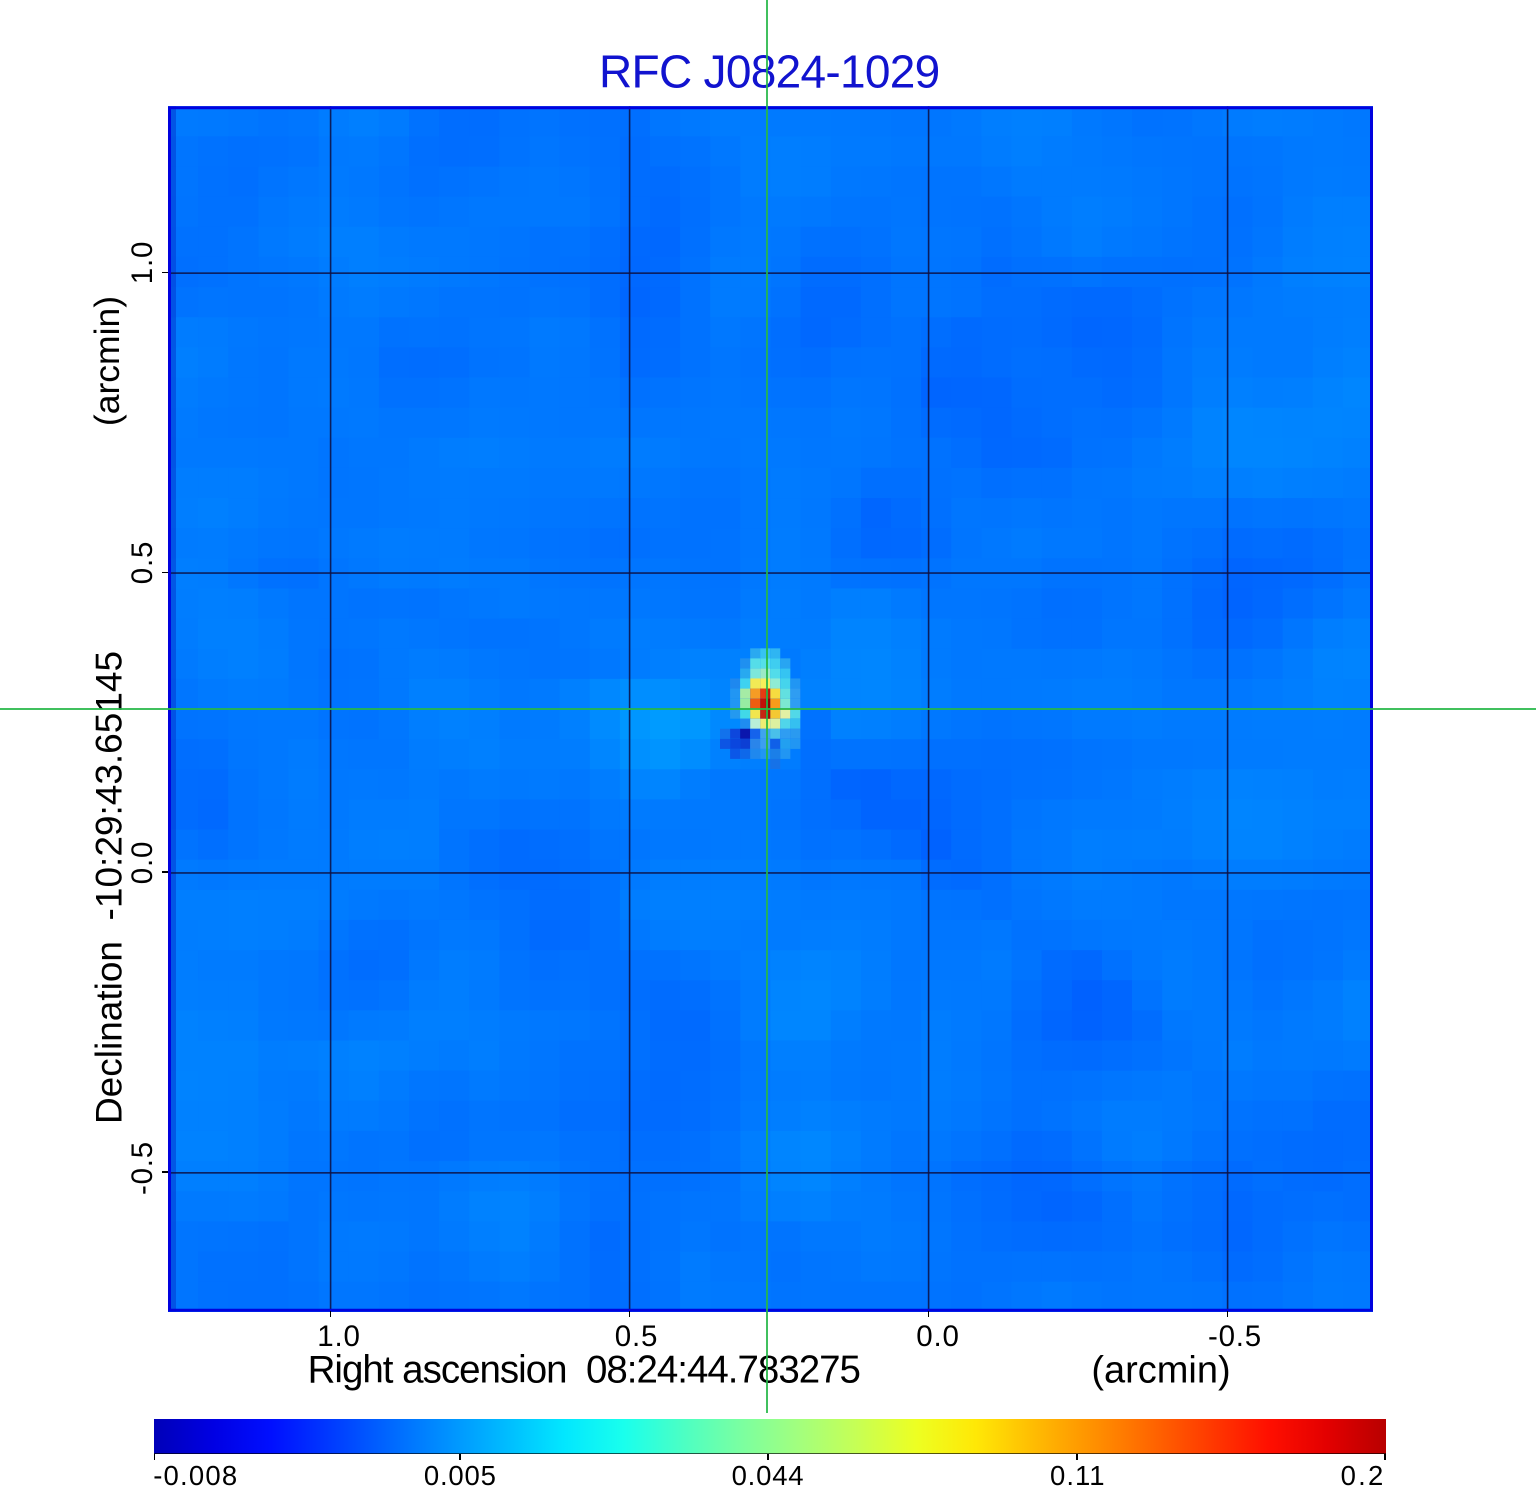 The height and width of the screenshot is (1511, 1536). I want to click on svg-text: 0.11, so click(1077, 1475).